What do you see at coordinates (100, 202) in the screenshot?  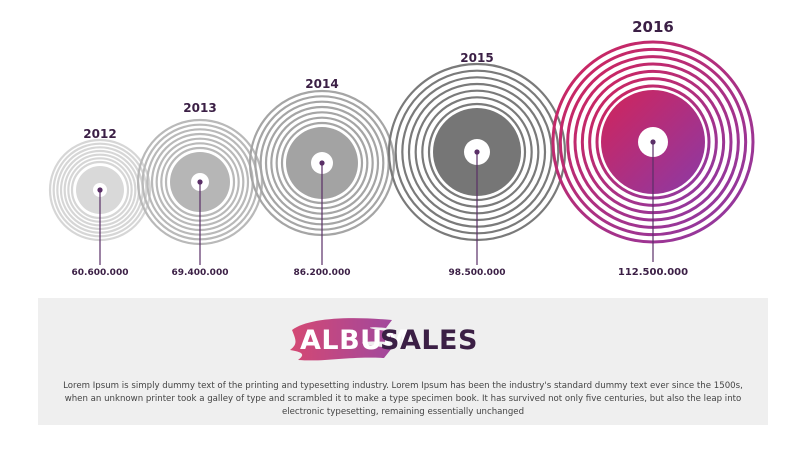 I see `record-2012: 2012 60.600.000` at bounding box center [100, 202].